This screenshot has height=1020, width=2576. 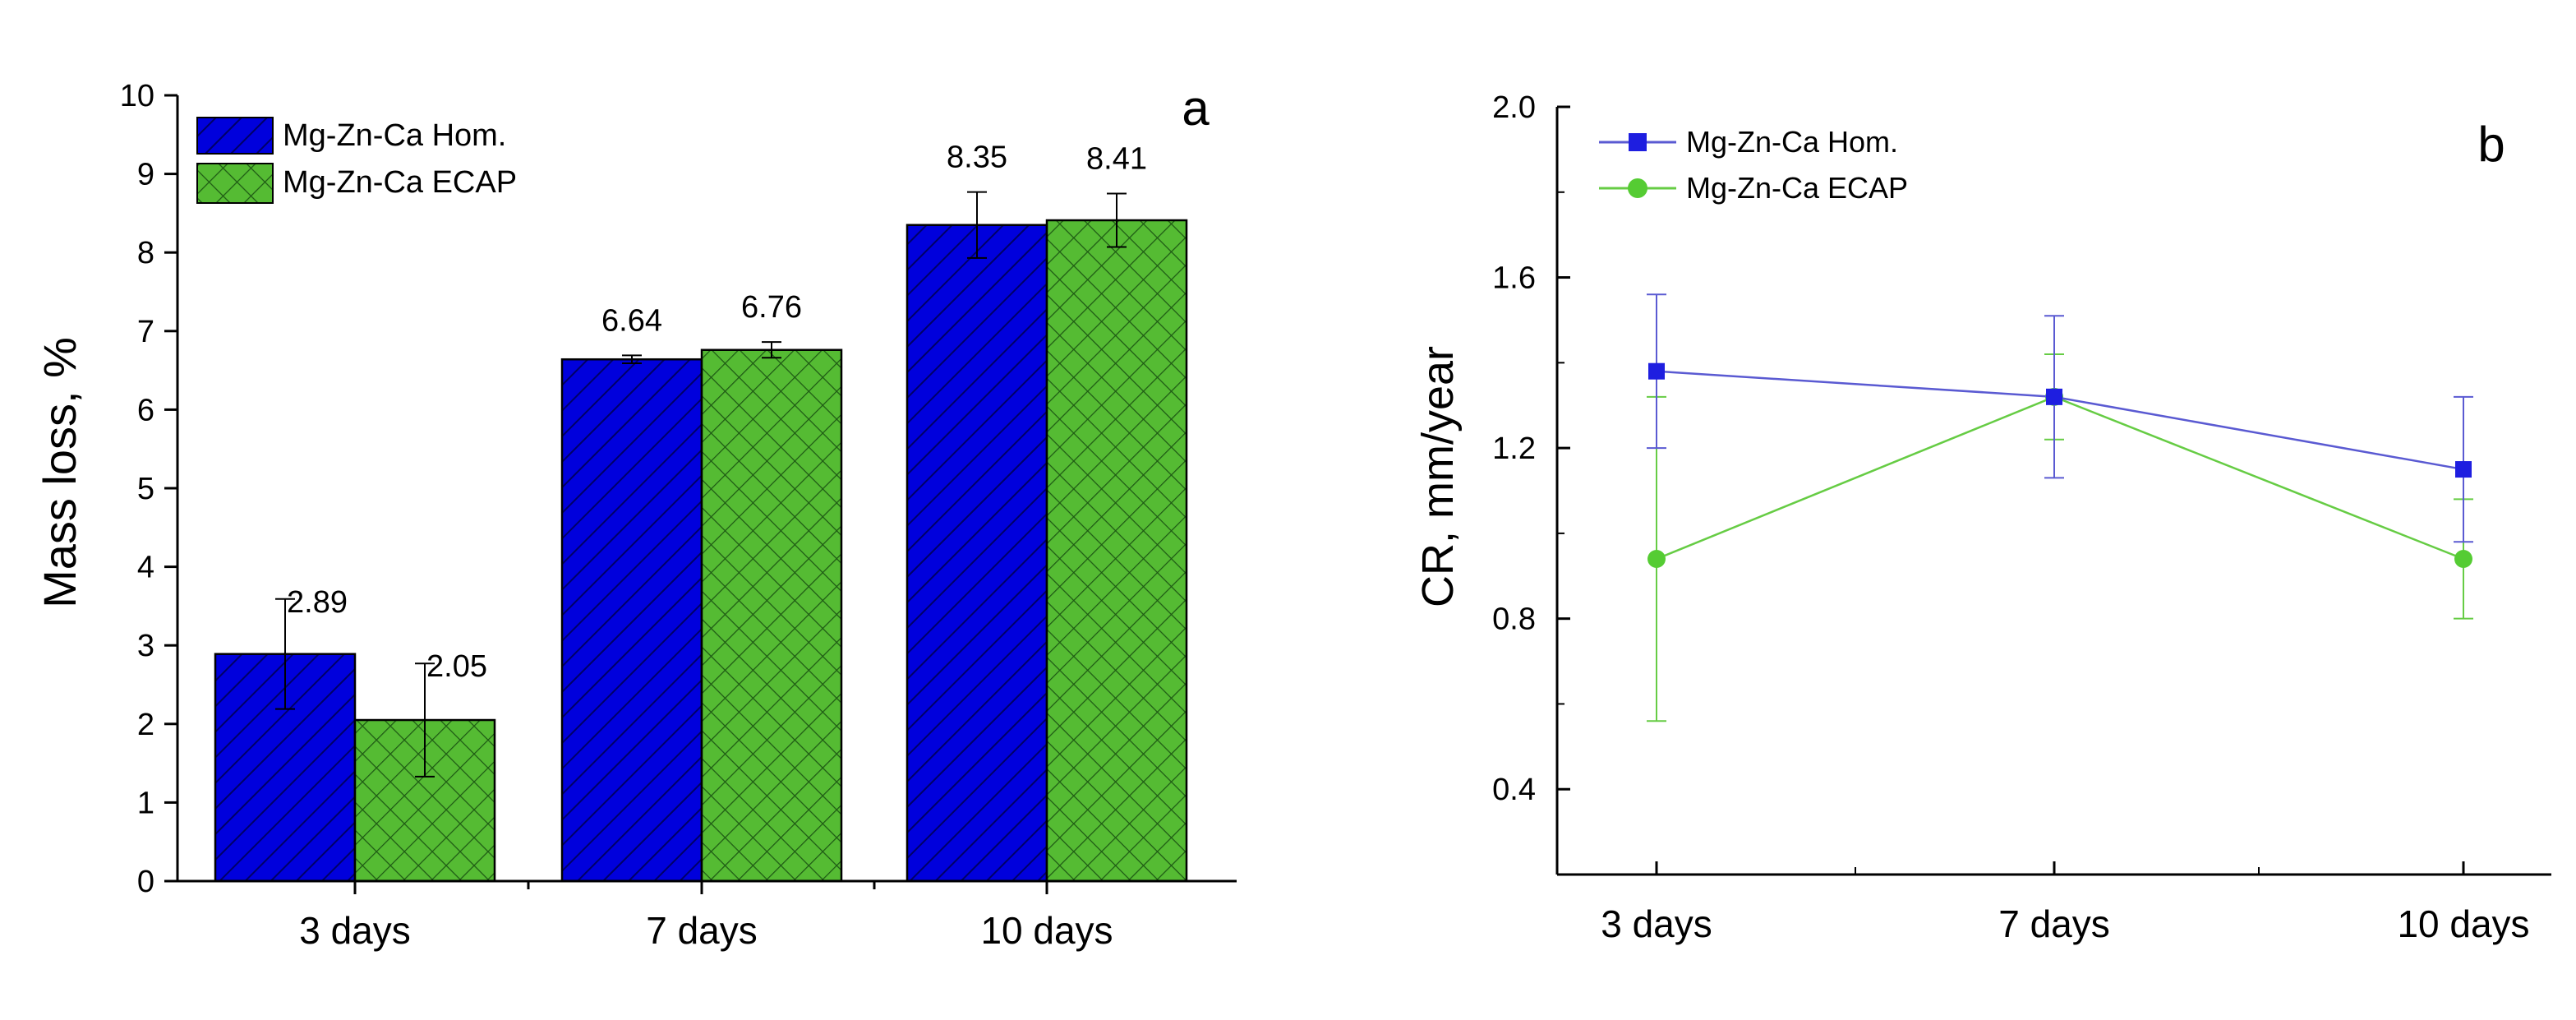 I want to click on y-axis-title: CR, mm/year, so click(x=1438, y=476).